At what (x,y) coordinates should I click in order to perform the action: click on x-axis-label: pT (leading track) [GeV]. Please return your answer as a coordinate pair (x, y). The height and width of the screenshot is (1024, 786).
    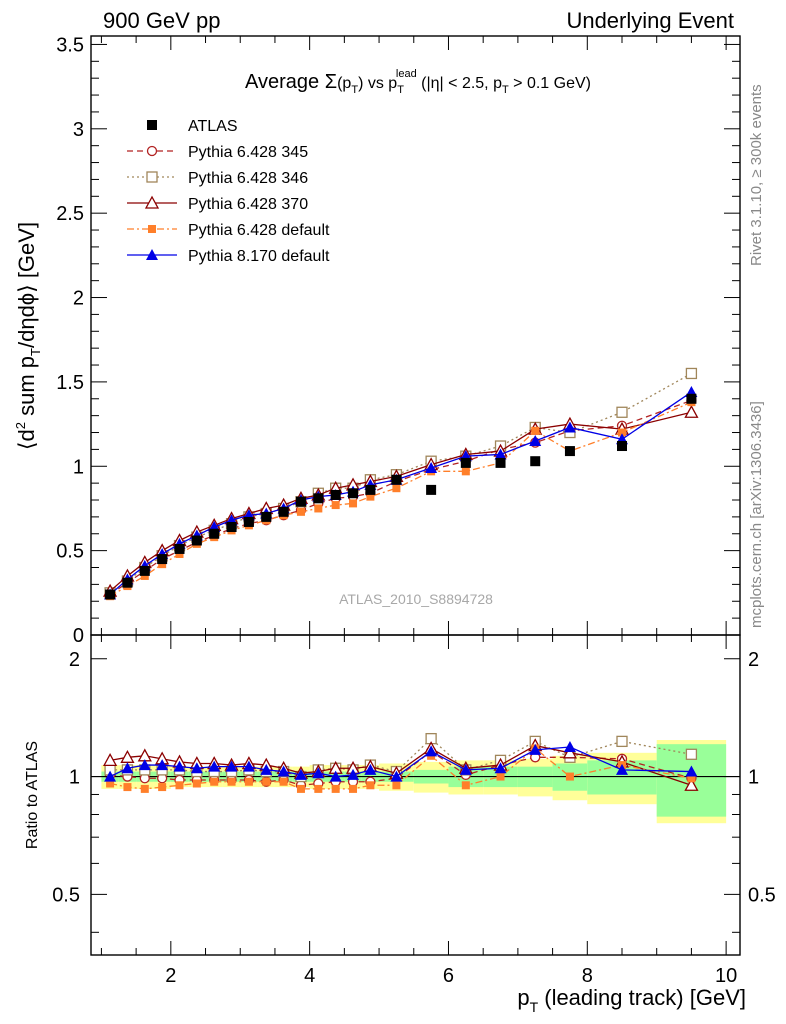
    Looking at the image, I should click on (631, 1000).